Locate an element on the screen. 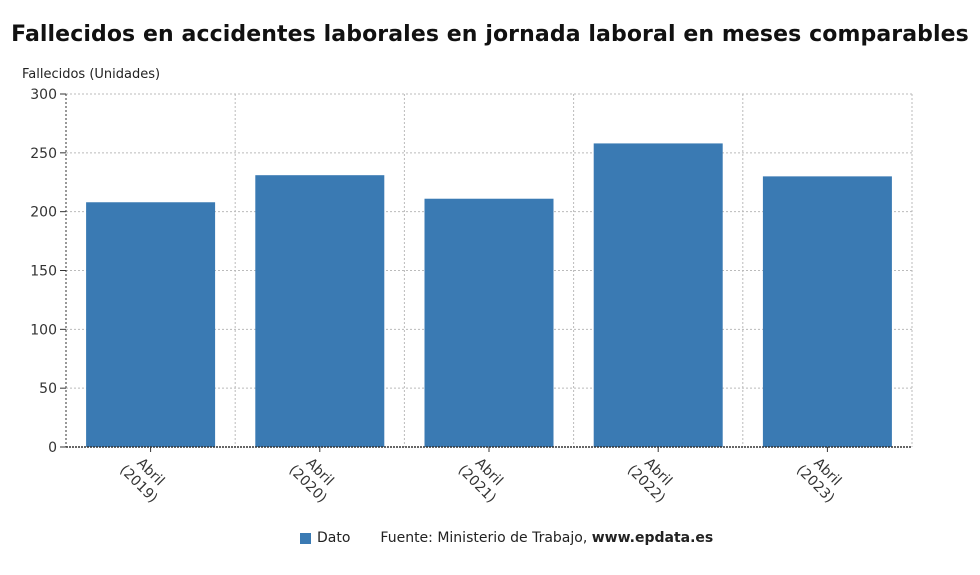  y-tick-label: 100 is located at coordinates (43, 330).